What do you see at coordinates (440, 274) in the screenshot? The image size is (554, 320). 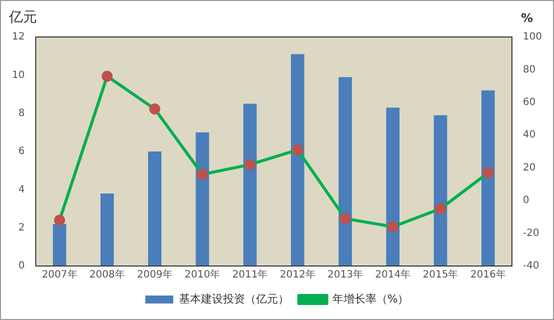 I see `x-tick-label: 2015年` at bounding box center [440, 274].